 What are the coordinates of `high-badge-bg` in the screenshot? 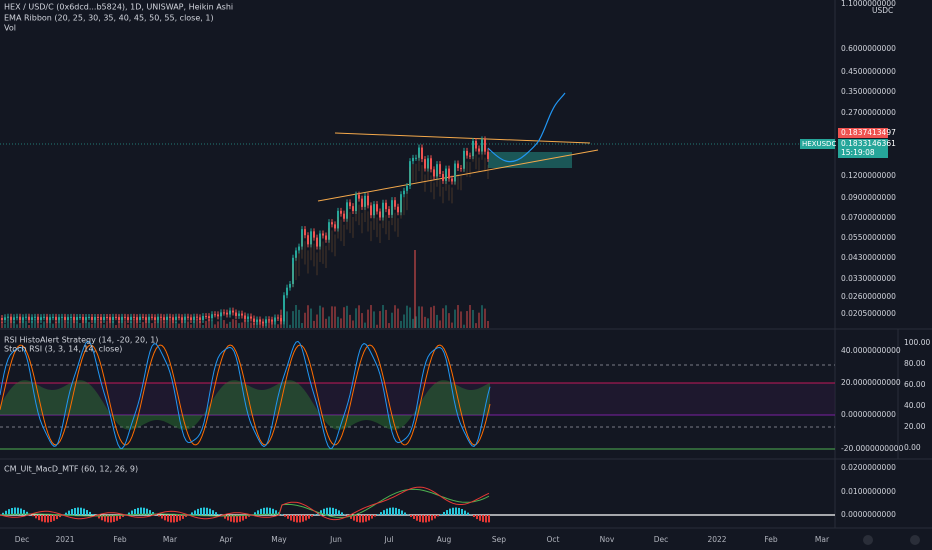 It's located at (863, 133).